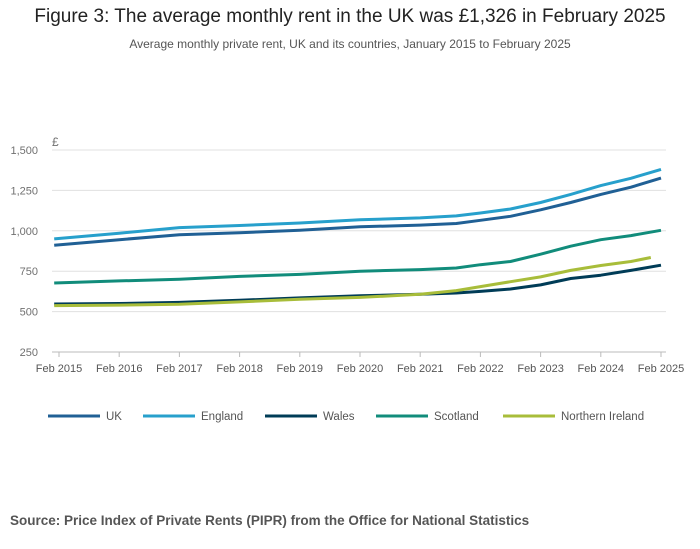 The image size is (700, 549). What do you see at coordinates (29, 353) in the screenshot?
I see `y-tick-label: 250` at bounding box center [29, 353].